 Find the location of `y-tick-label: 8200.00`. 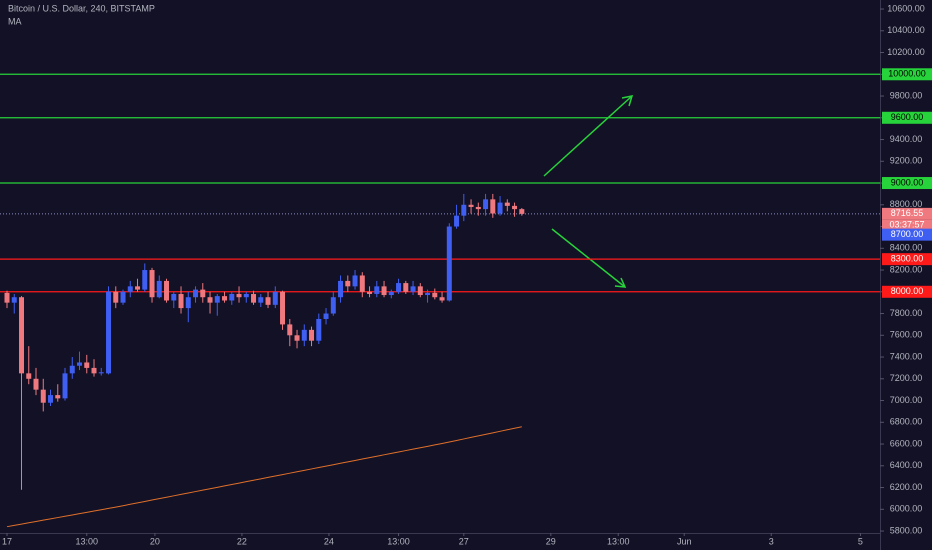

y-tick-label: 8200.00 is located at coordinates (906, 269).